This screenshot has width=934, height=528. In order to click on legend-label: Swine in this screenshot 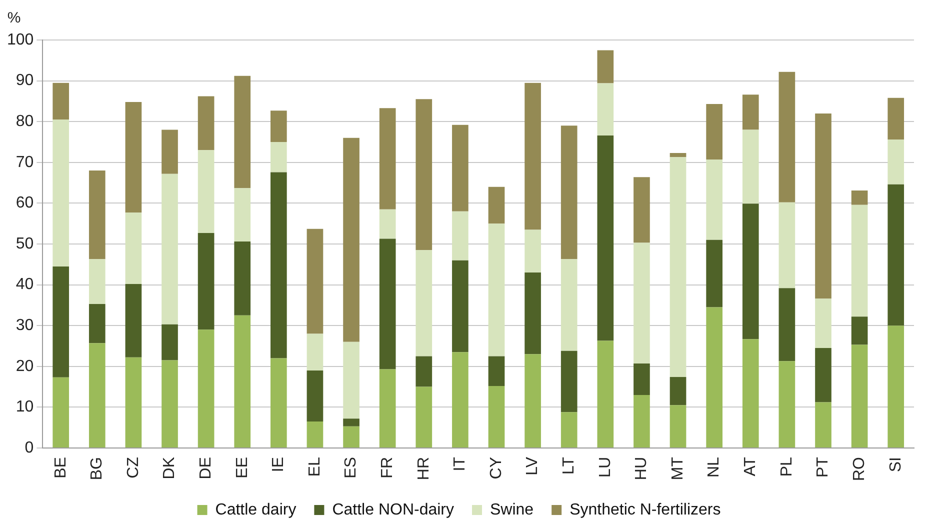, I will do `click(512, 509)`.